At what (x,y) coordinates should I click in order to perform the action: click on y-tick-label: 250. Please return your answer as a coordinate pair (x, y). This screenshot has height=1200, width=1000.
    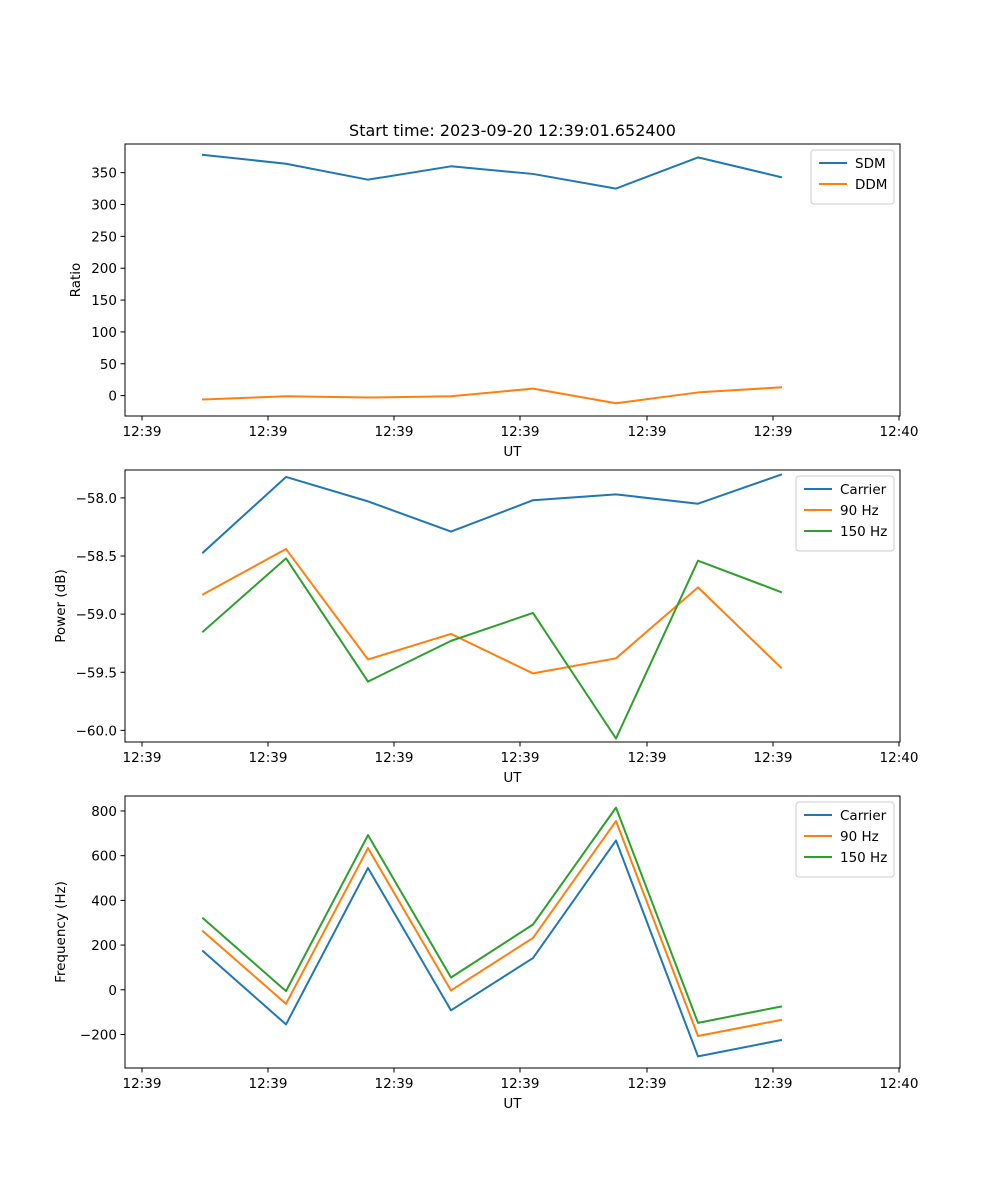
    Looking at the image, I should click on (104, 237).